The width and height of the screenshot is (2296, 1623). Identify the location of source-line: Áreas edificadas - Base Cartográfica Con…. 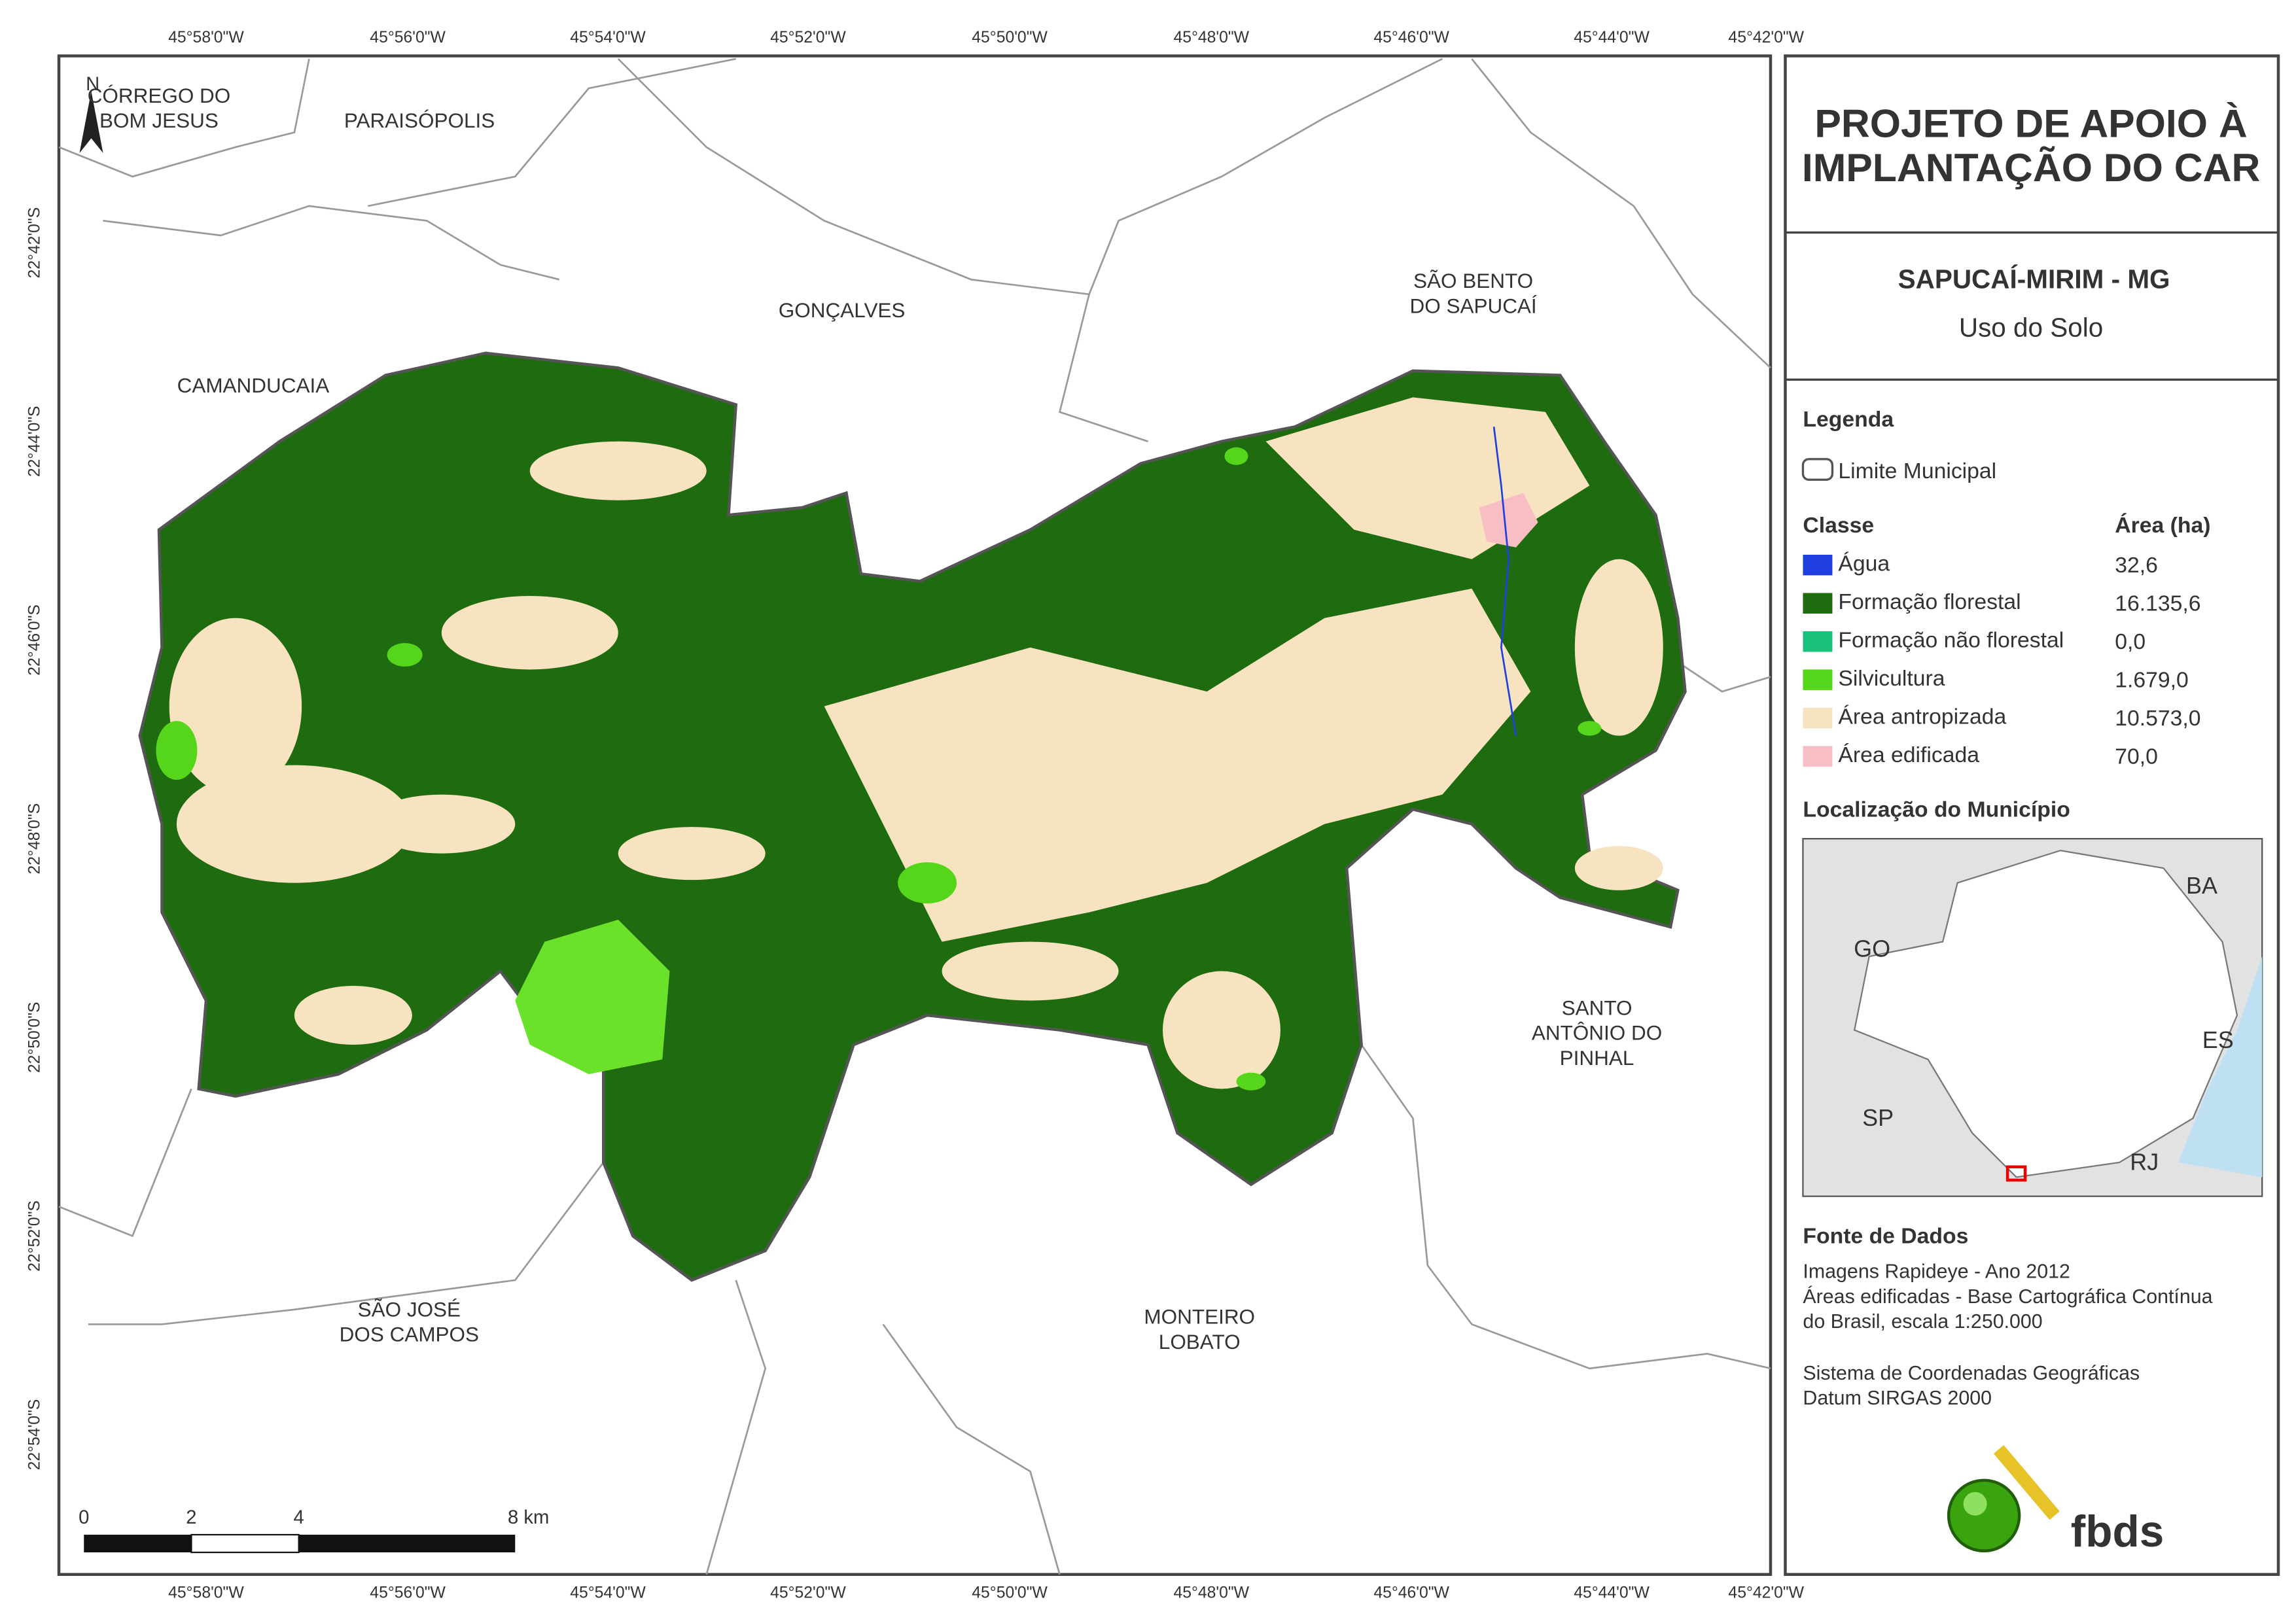
(2008, 1297).